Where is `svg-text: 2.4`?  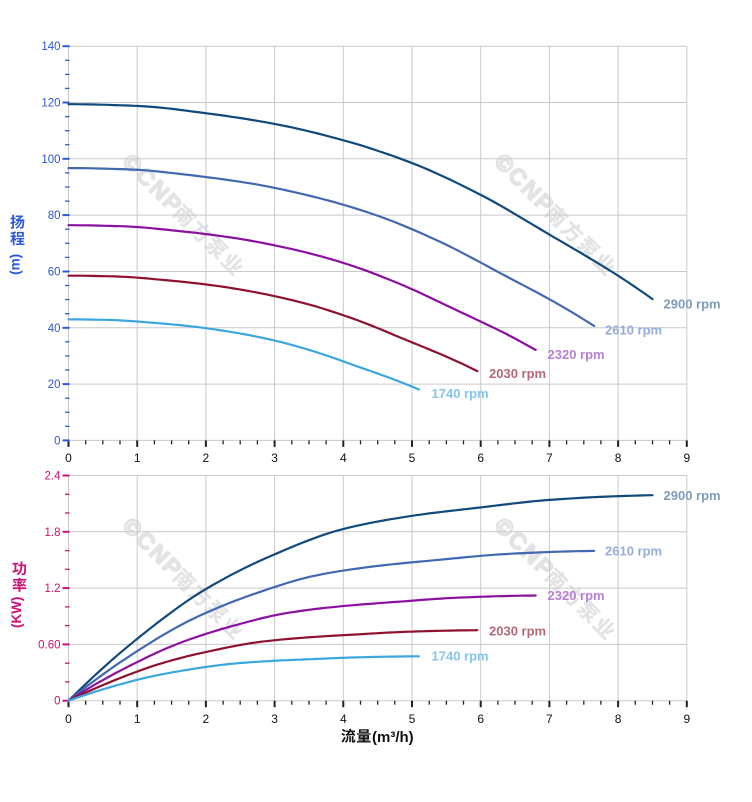 svg-text: 2.4 is located at coordinates (53, 477).